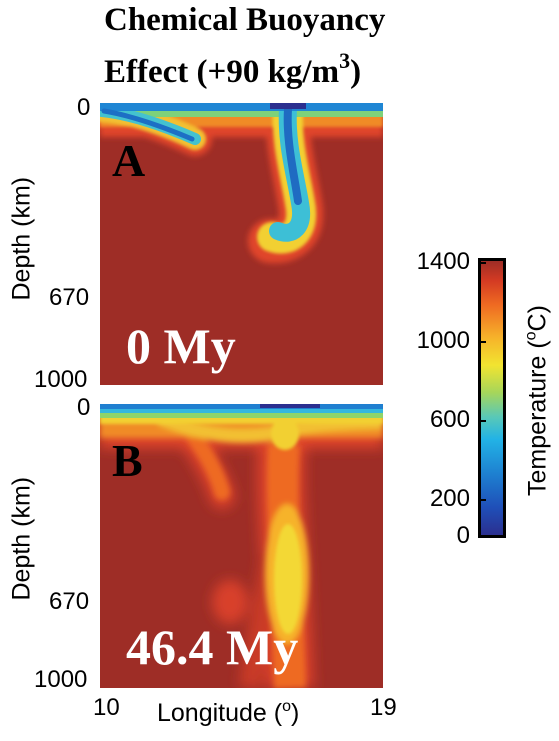 The height and width of the screenshot is (741, 559). What do you see at coordinates (356, 72) in the screenshot?
I see `title-suffix: )` at bounding box center [356, 72].